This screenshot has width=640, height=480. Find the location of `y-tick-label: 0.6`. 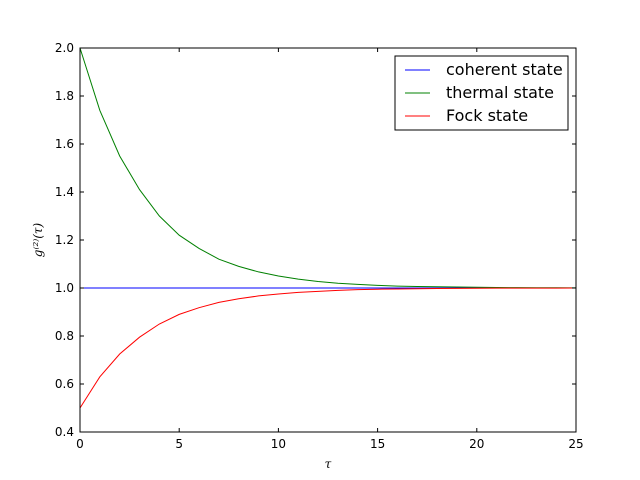

y-tick-label: 0.6 is located at coordinates (64, 384).